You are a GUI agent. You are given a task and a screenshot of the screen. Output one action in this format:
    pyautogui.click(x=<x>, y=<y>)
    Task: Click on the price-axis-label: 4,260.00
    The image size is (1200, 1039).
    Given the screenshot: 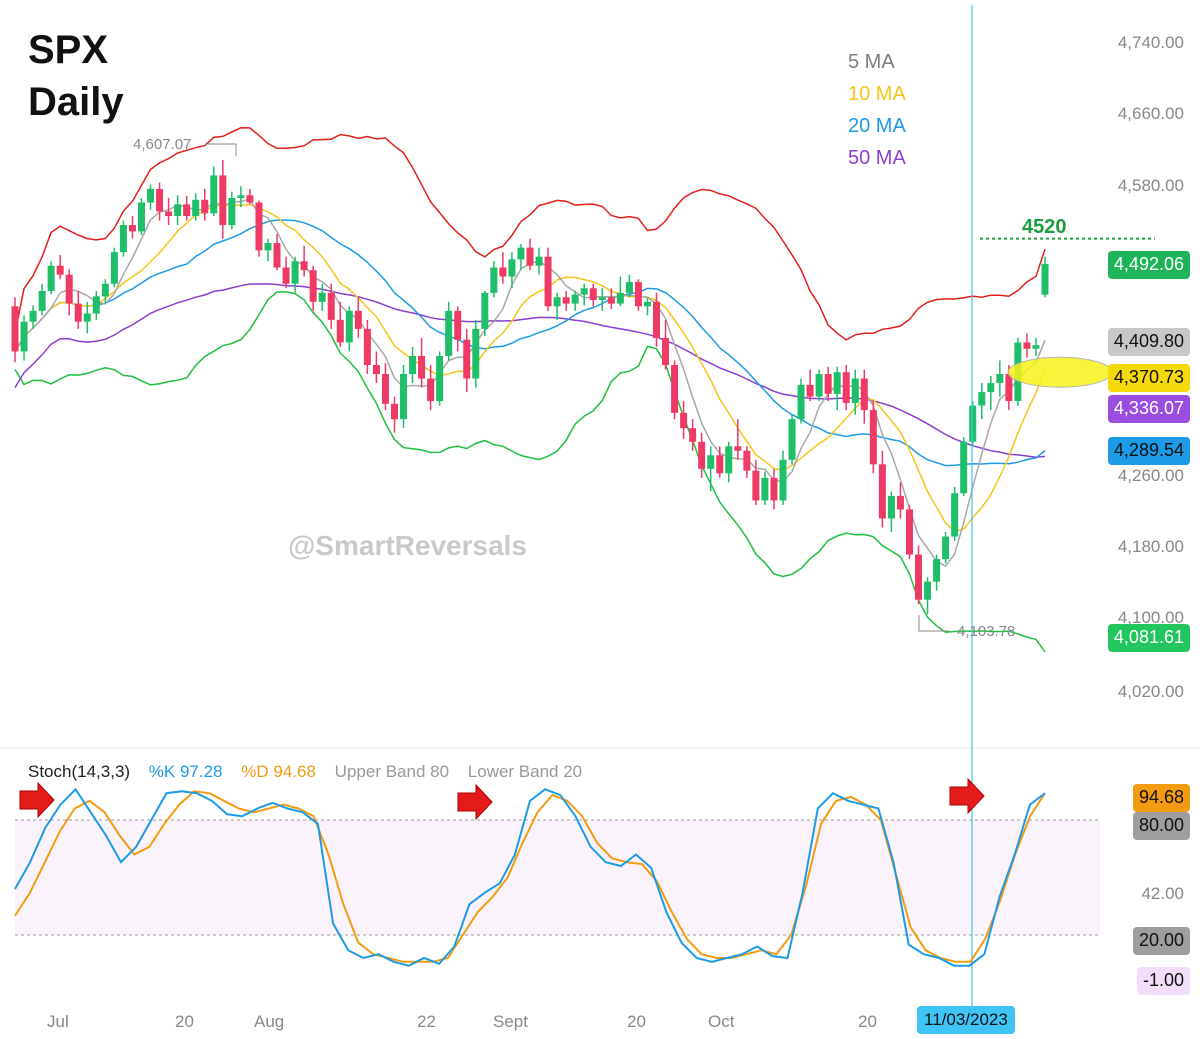 What is the action you would take?
    pyautogui.click(x=1150, y=475)
    